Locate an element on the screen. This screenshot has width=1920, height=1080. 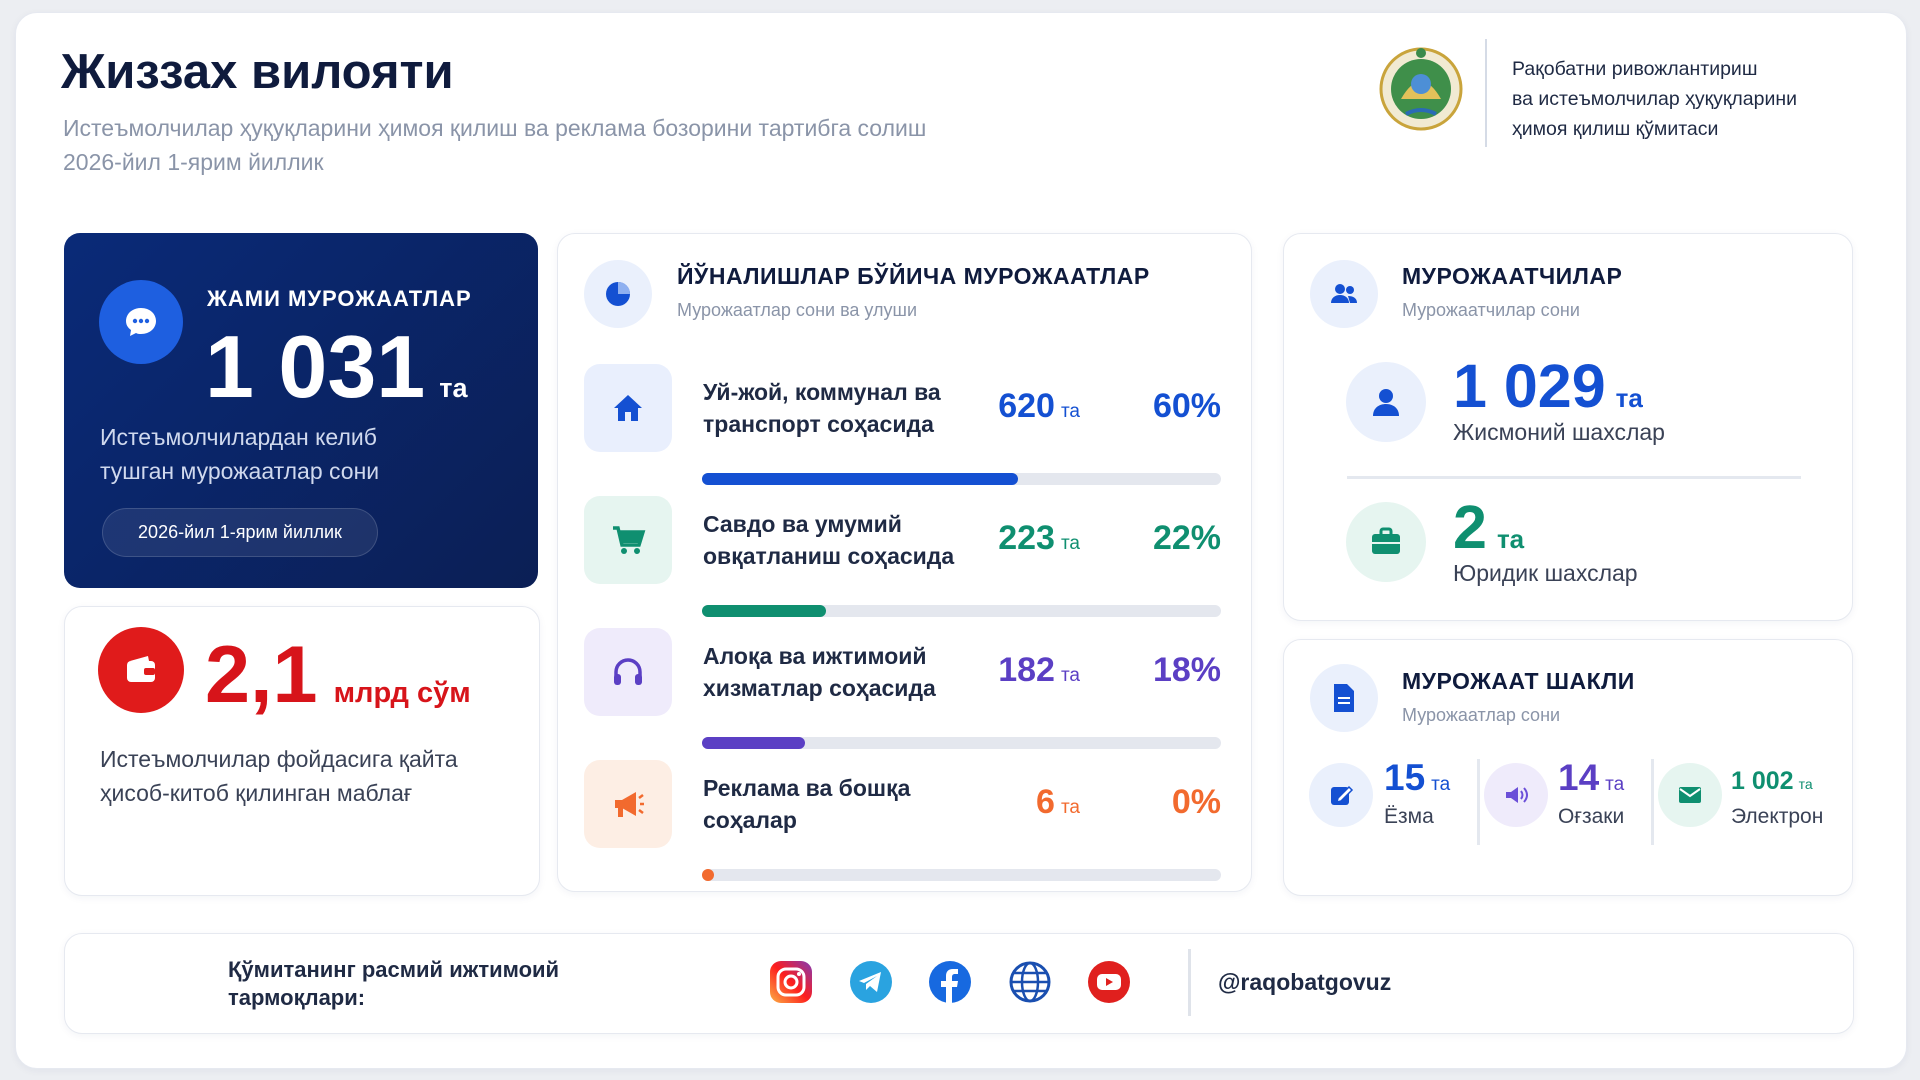
briefcase-icon is located at coordinates (1386, 542).